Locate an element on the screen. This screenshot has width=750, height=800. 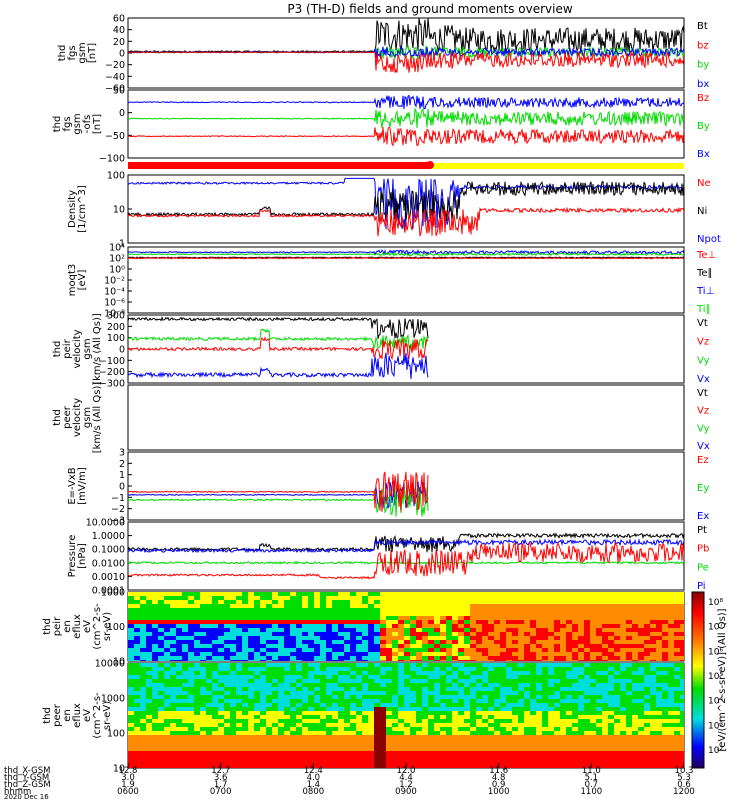
y-axis-label: Pressure[nPa] is located at coordinates (77, 556).